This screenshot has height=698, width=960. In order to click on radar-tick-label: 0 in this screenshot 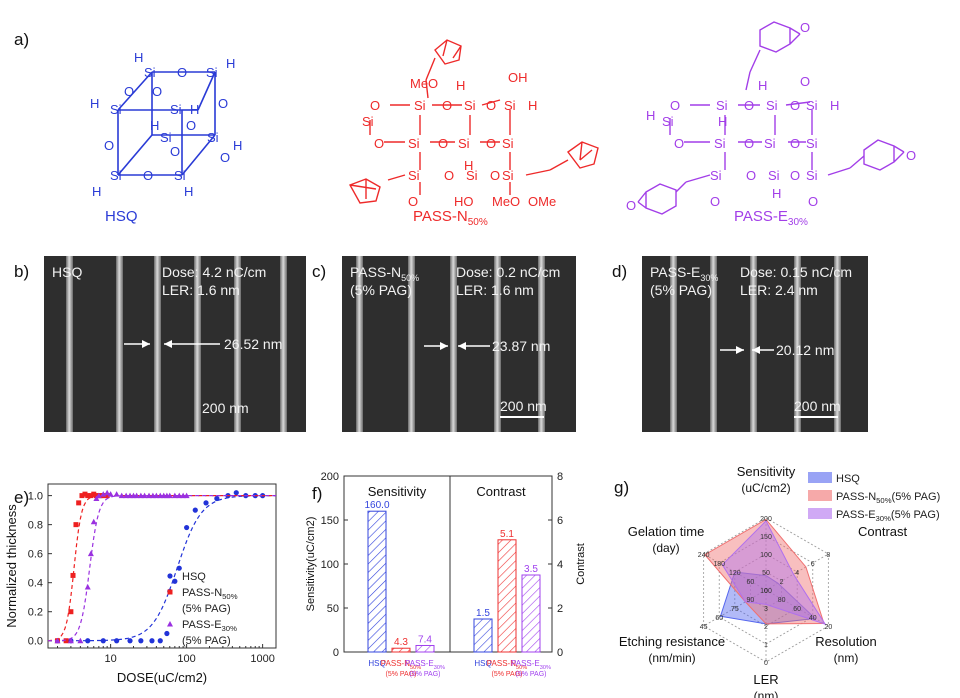, I will do `click(766, 663)`.